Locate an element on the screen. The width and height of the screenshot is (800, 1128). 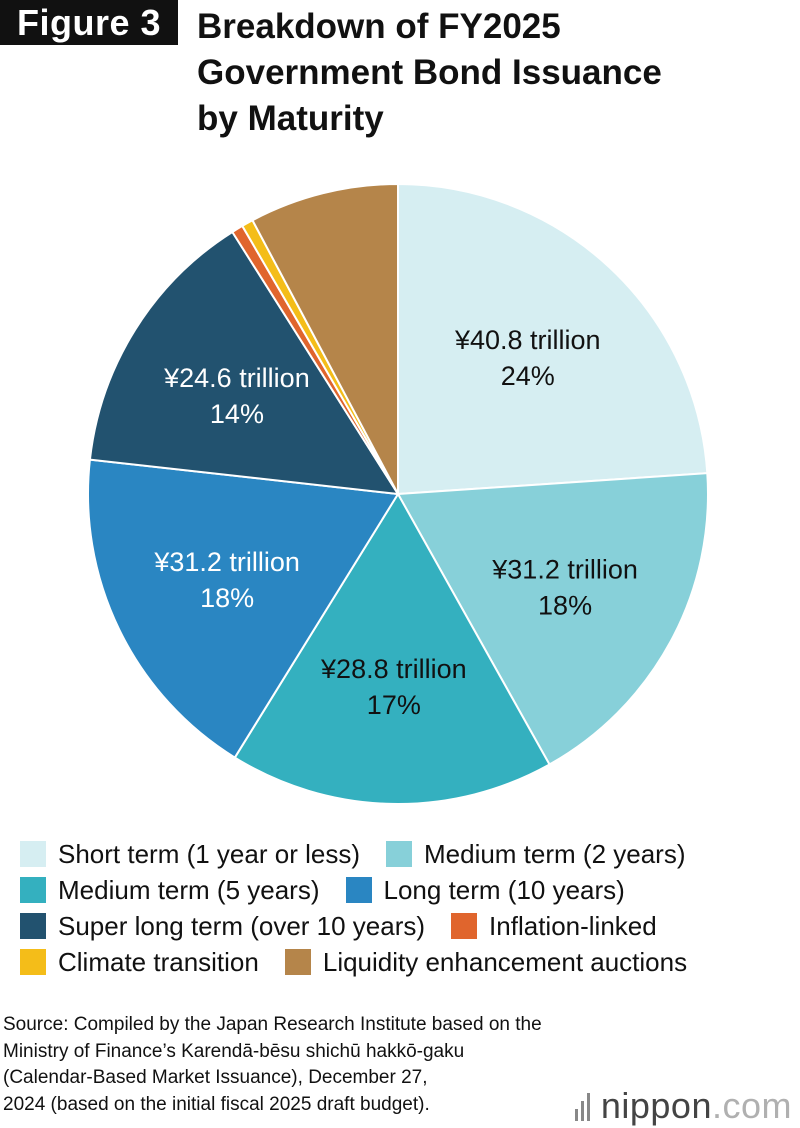
legend-item-medium-term-5y: Medium term (5 years) is located at coordinates (170, 890).